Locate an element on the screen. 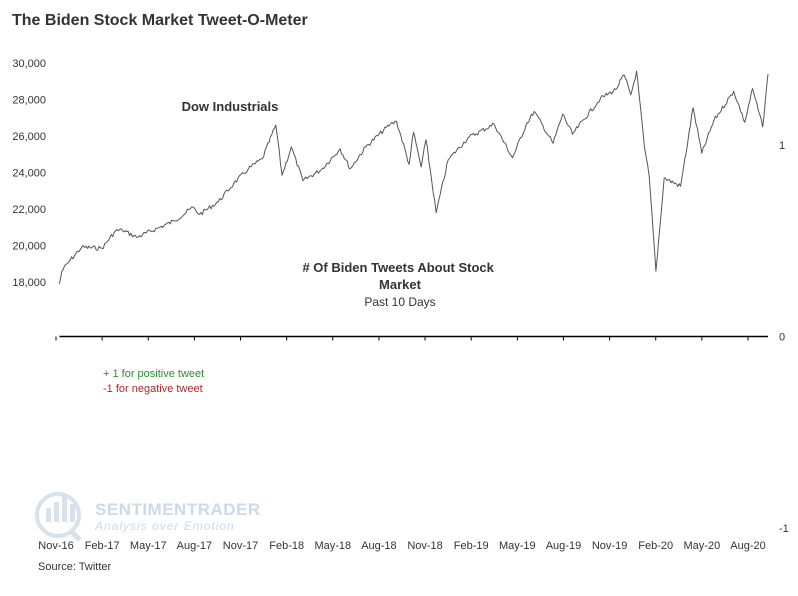 The width and height of the screenshot is (798, 596). x-tick-label: Nov-16 is located at coordinates (55, 546).